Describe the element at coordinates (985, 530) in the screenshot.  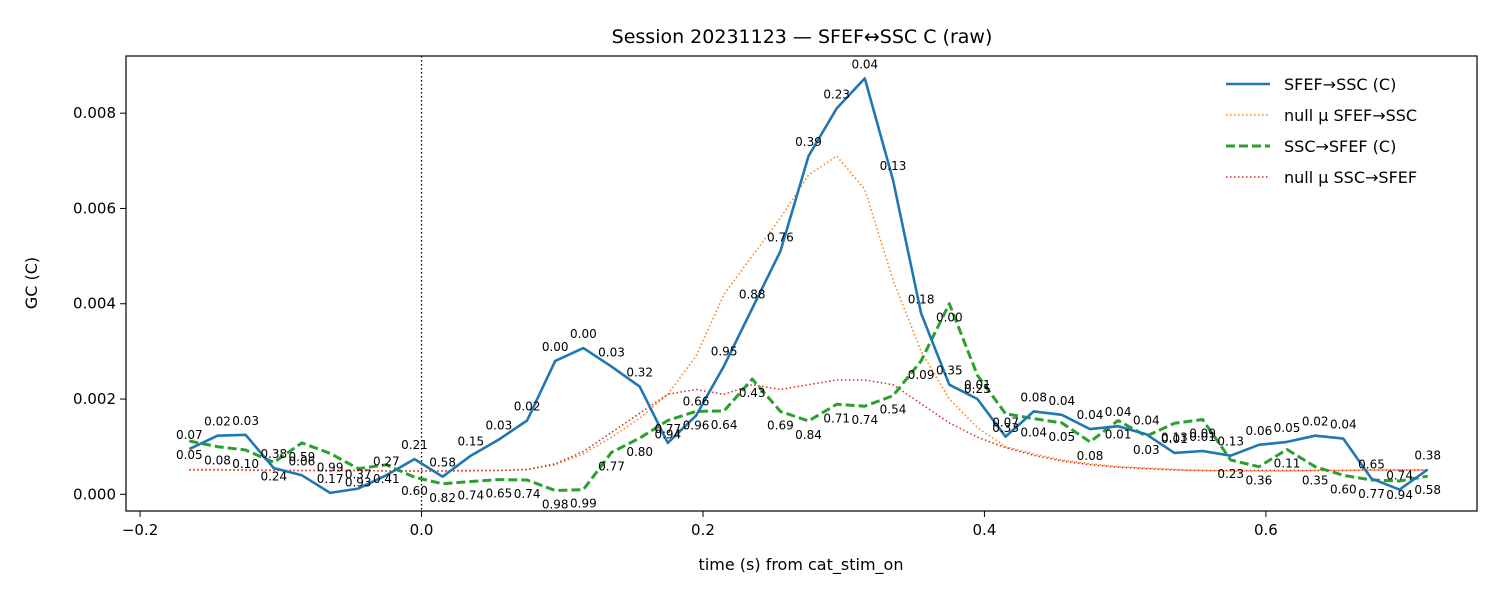
I see `x-tick-label: 0.4` at that location.